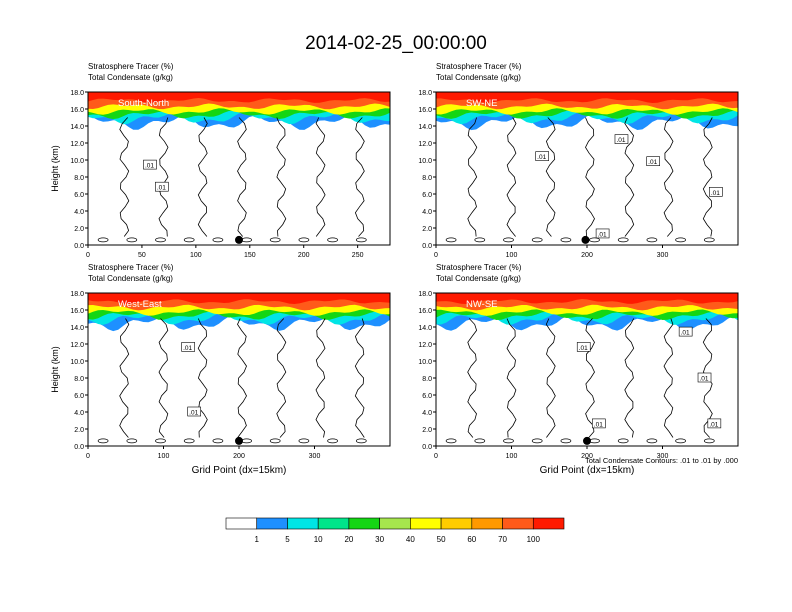  What do you see at coordinates (55, 369) in the screenshot?
I see `y-axis-label: Height (km)` at bounding box center [55, 369].